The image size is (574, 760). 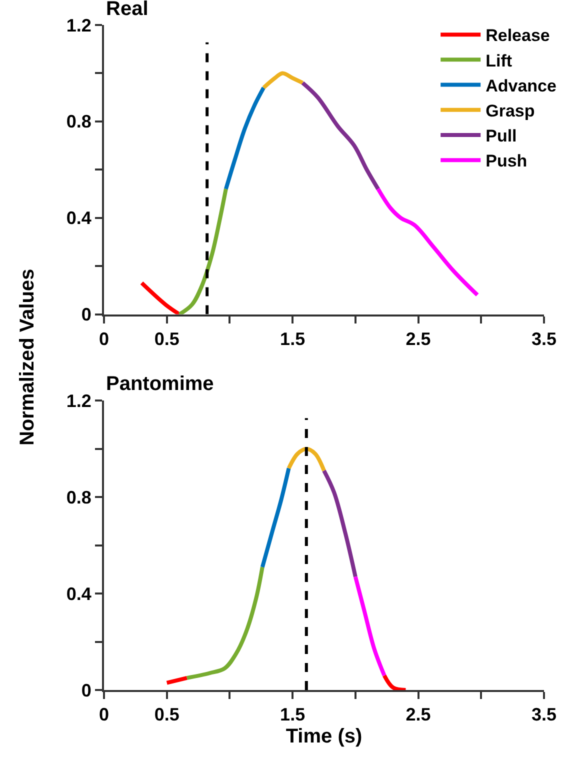 What do you see at coordinates (510, 111) in the screenshot?
I see `legend-label: Grasp` at bounding box center [510, 111].